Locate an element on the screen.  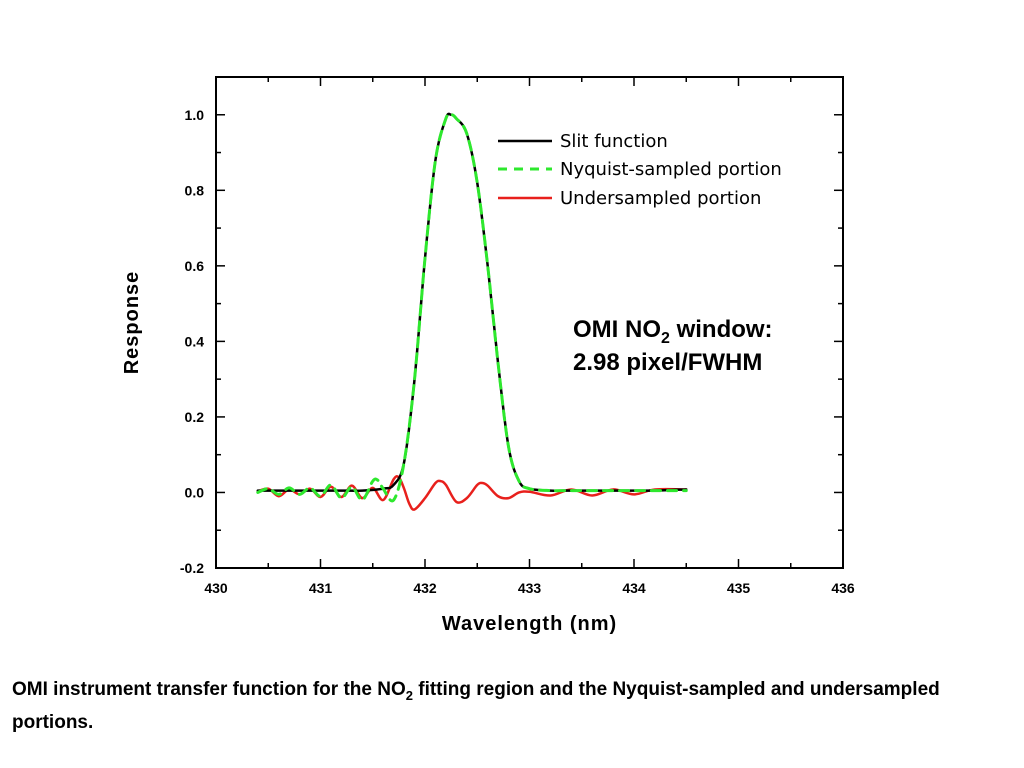
x-tick-label: 430 is located at coordinates (216, 588).